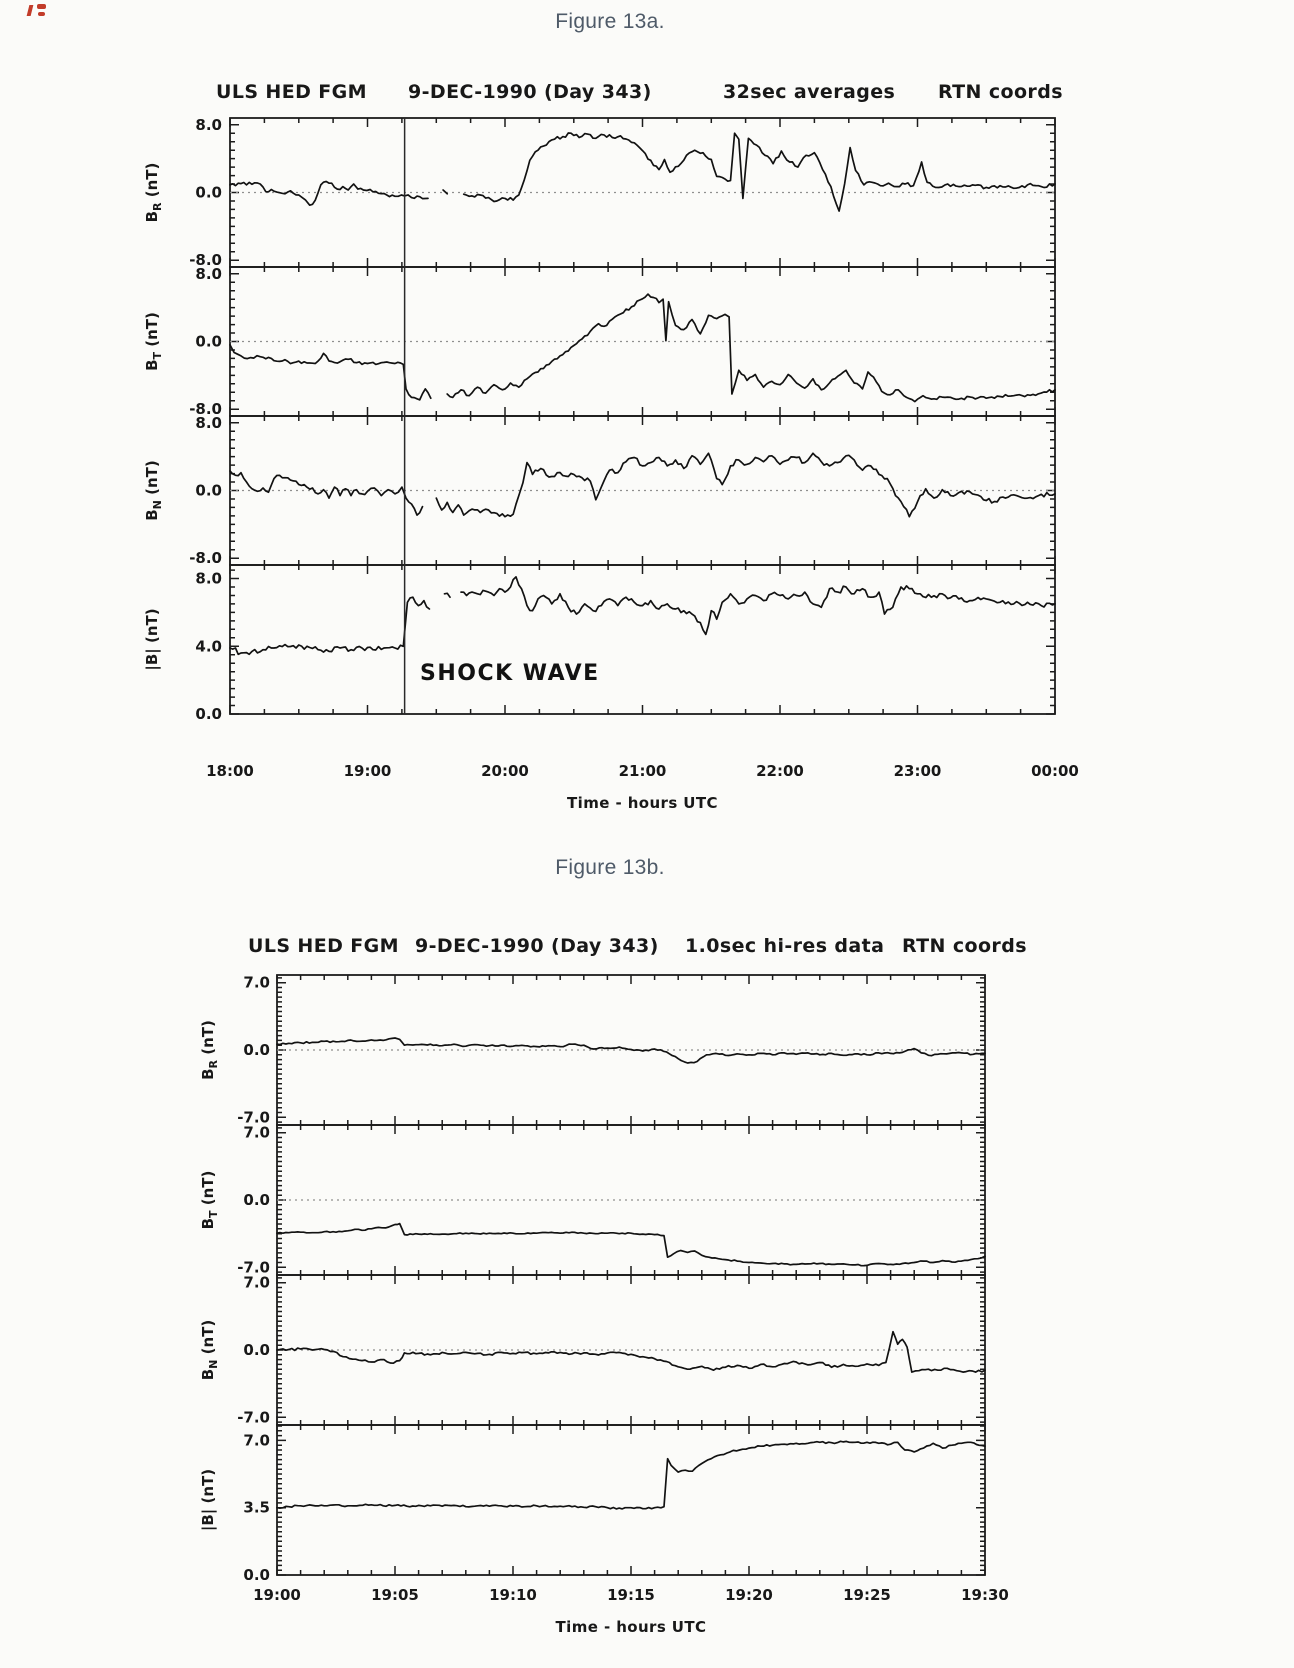  I want to click on x-tick-label: 19:15, so click(631, 1595).